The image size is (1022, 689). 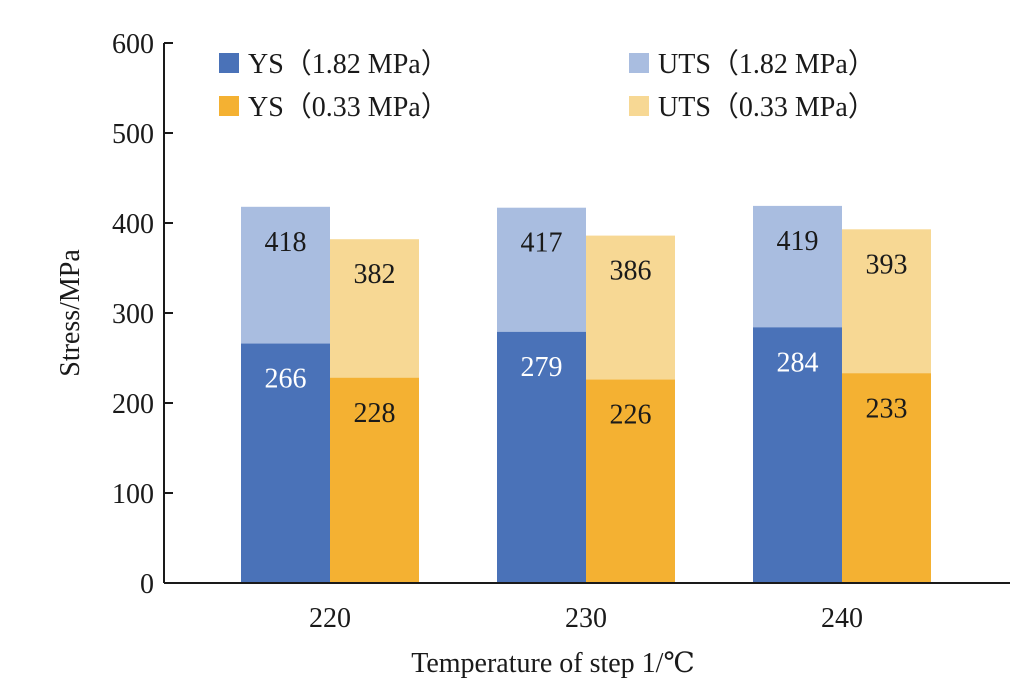 I want to click on x-tick-label: 240, so click(x=842, y=618).